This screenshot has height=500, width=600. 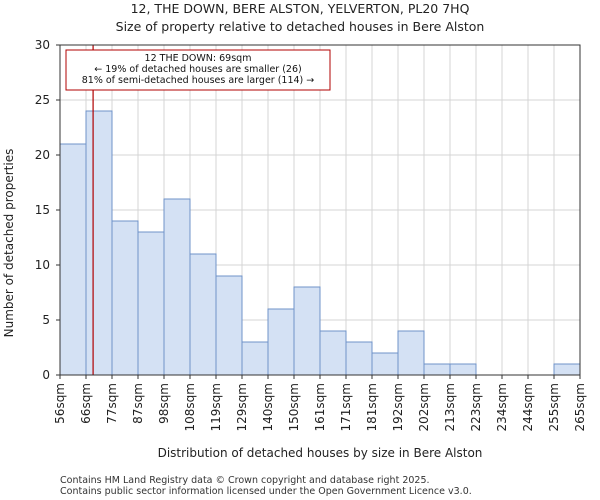 What do you see at coordinates (198, 58) in the screenshot?
I see `annotation-line-1: 12 THE DOWN: 69sqm` at bounding box center [198, 58].